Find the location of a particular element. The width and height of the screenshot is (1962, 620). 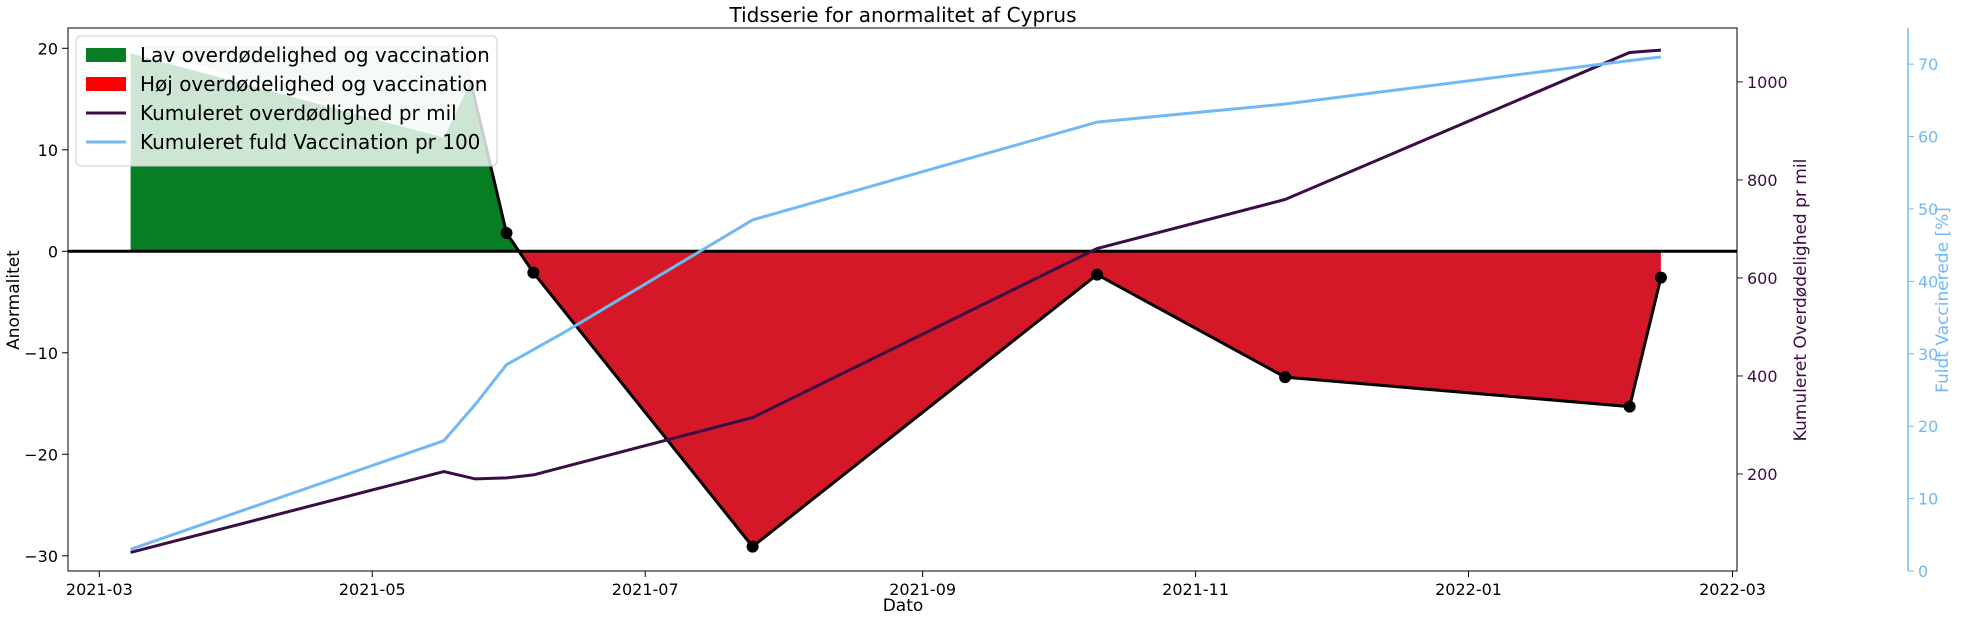

legend-label: Kumuleret fuld Vaccination pr 100 is located at coordinates (310, 142).